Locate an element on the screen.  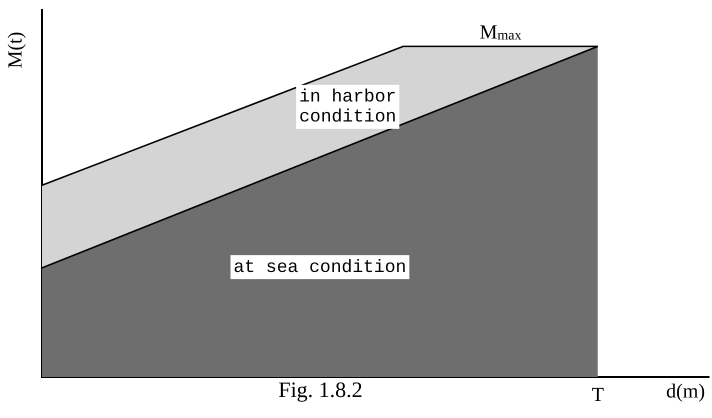
series-label: in harbor condition is located at coordinates (347, 108).